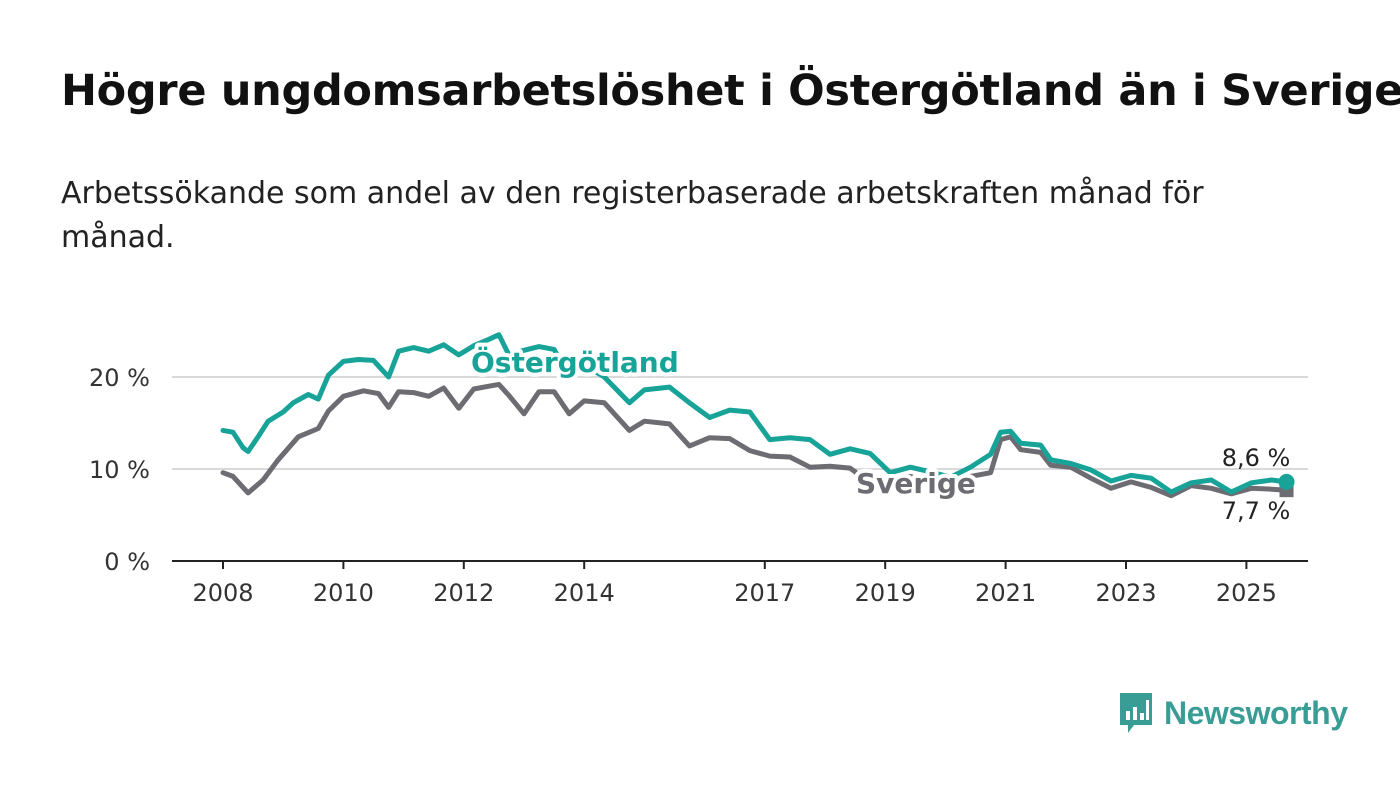 This screenshot has height=794, width=1400. I want to click on x-tick-label: 2012, so click(463, 593).